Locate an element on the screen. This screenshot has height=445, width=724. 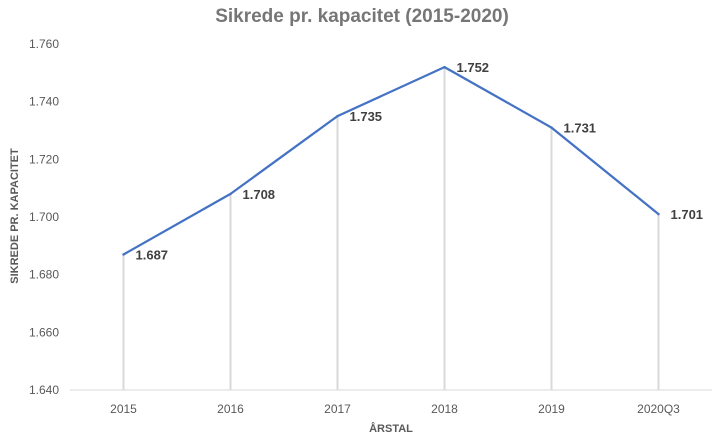
x-tick-labels: 2015 2016 2017 2018 2019 2020Q3 is located at coordinates (395, 409).